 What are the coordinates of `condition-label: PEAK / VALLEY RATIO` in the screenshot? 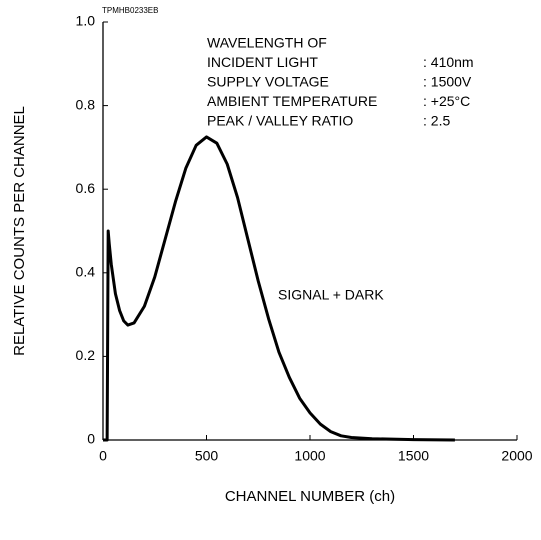 It's located at (280, 121).